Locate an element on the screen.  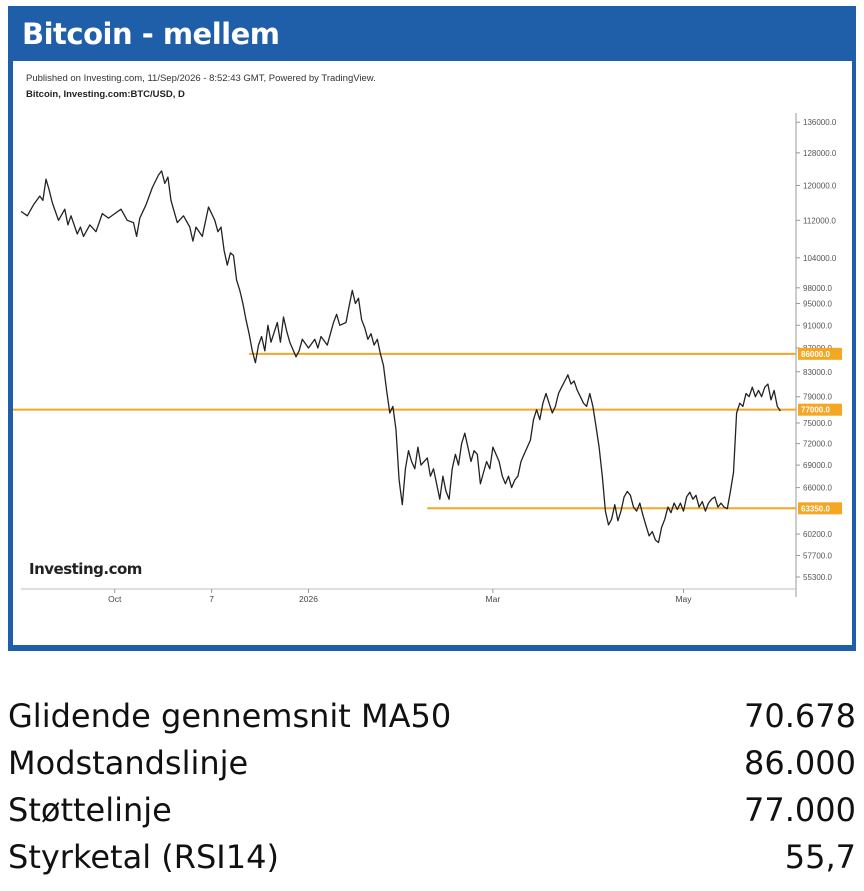
y-tick-label: 55300.0 is located at coordinates (817, 577).